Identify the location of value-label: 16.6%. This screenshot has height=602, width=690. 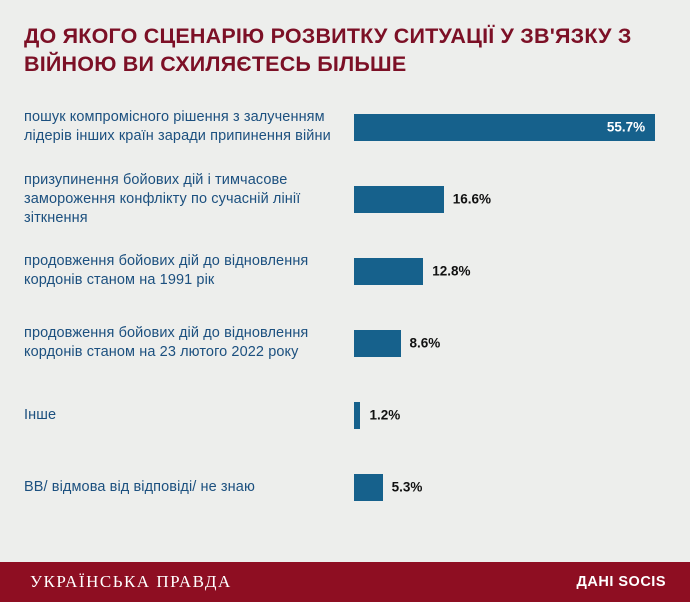
(472, 199).